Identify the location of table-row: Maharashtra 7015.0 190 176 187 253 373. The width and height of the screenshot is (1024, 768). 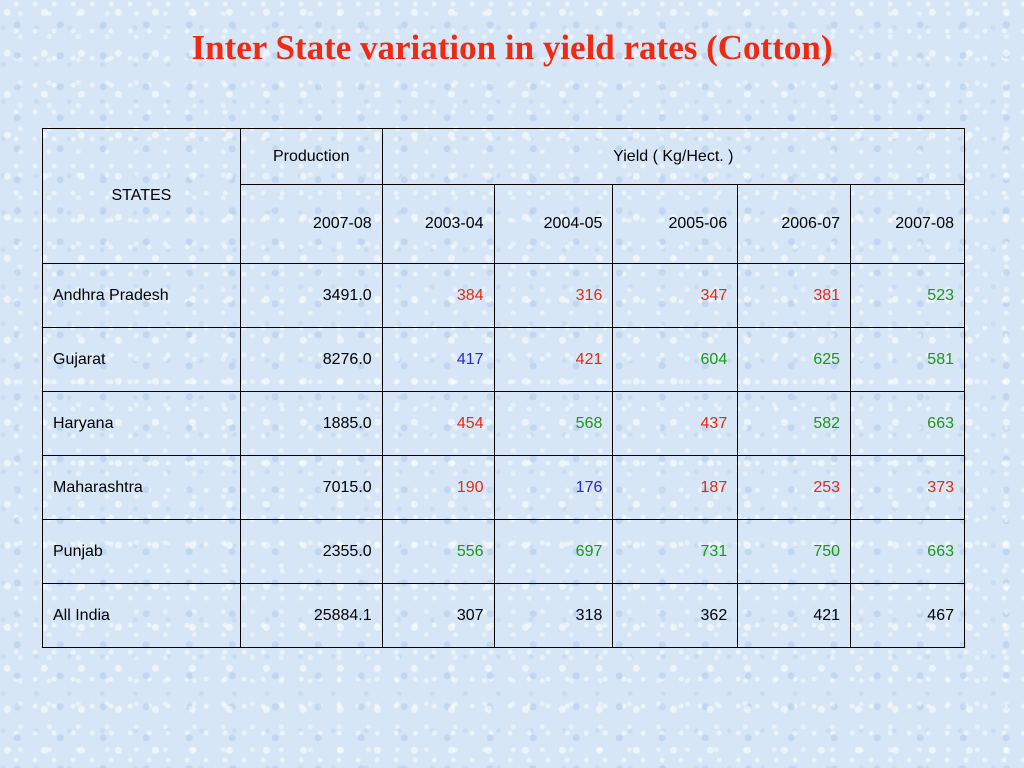
(503, 487).